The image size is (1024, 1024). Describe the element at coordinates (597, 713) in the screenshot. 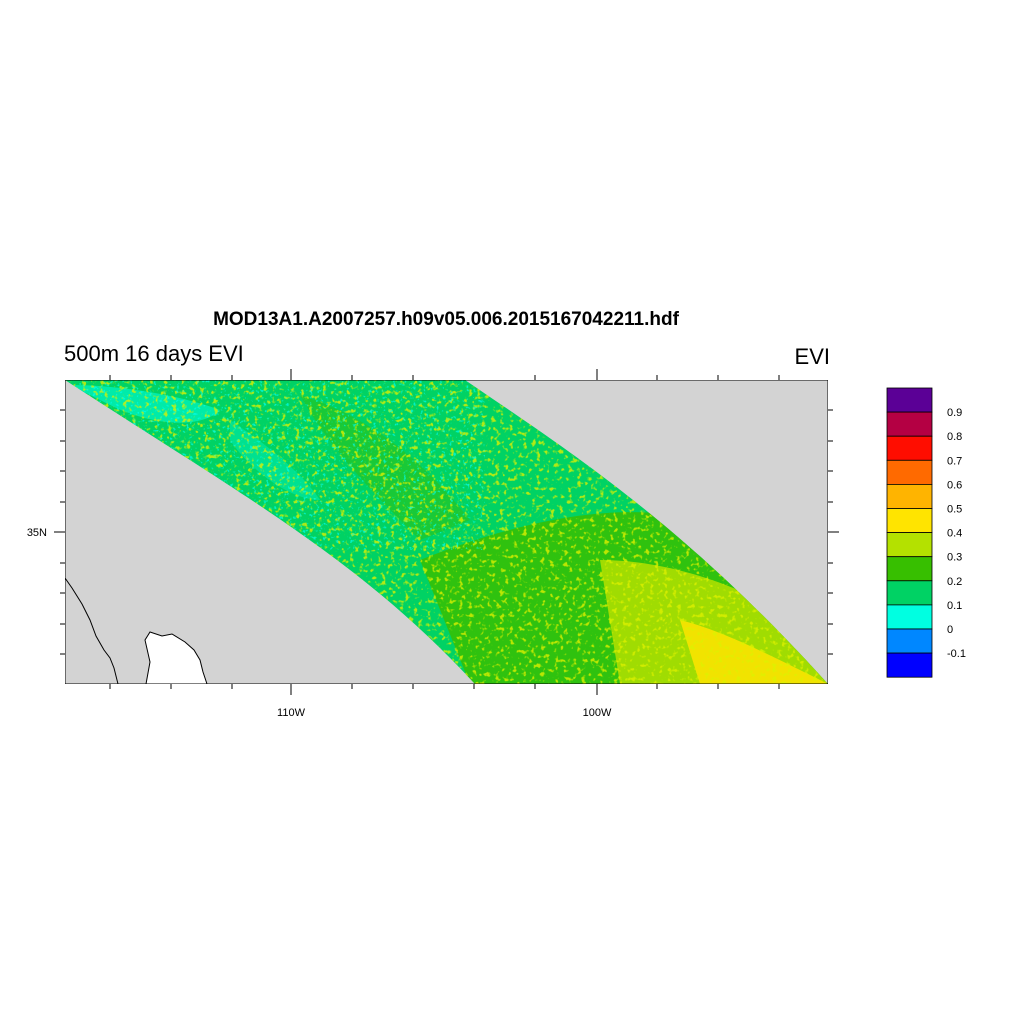

I see `x-tick-label-100w: 100W` at that location.